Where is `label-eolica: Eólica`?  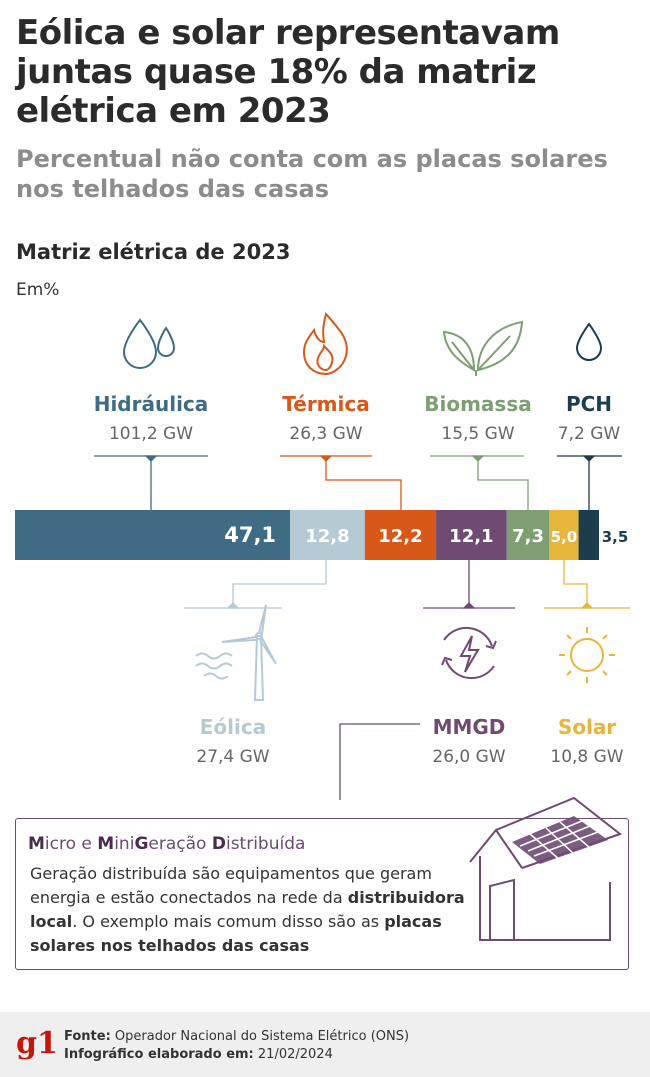 label-eolica: Eólica is located at coordinates (233, 727).